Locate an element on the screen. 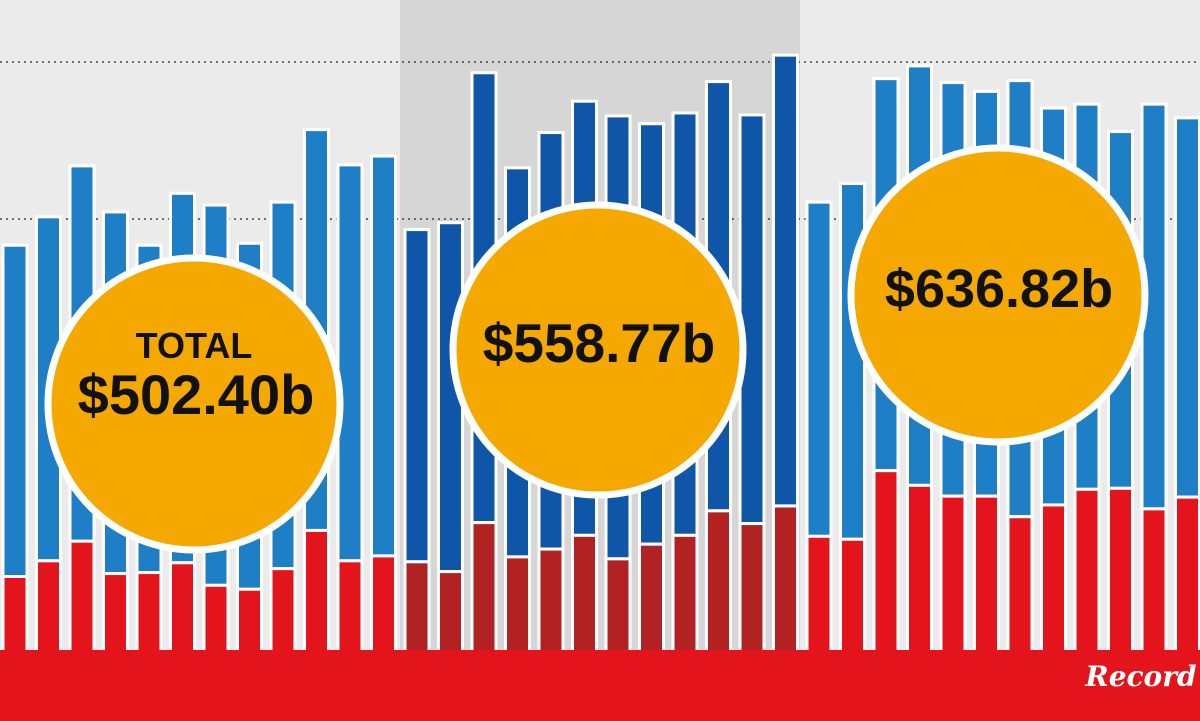  total-badge-2: $558.77b is located at coordinates (598, 350).